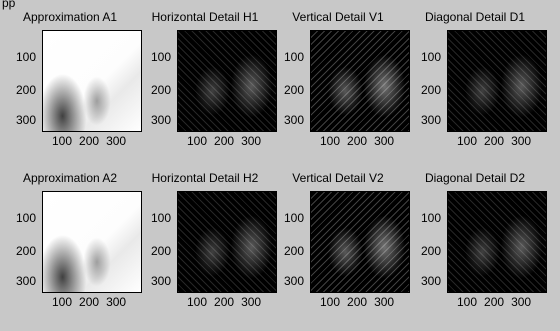 The width and height of the screenshot is (560, 331). Describe the element at coordinates (360, 242) in the screenshot. I see `image-plot-v2` at that location.